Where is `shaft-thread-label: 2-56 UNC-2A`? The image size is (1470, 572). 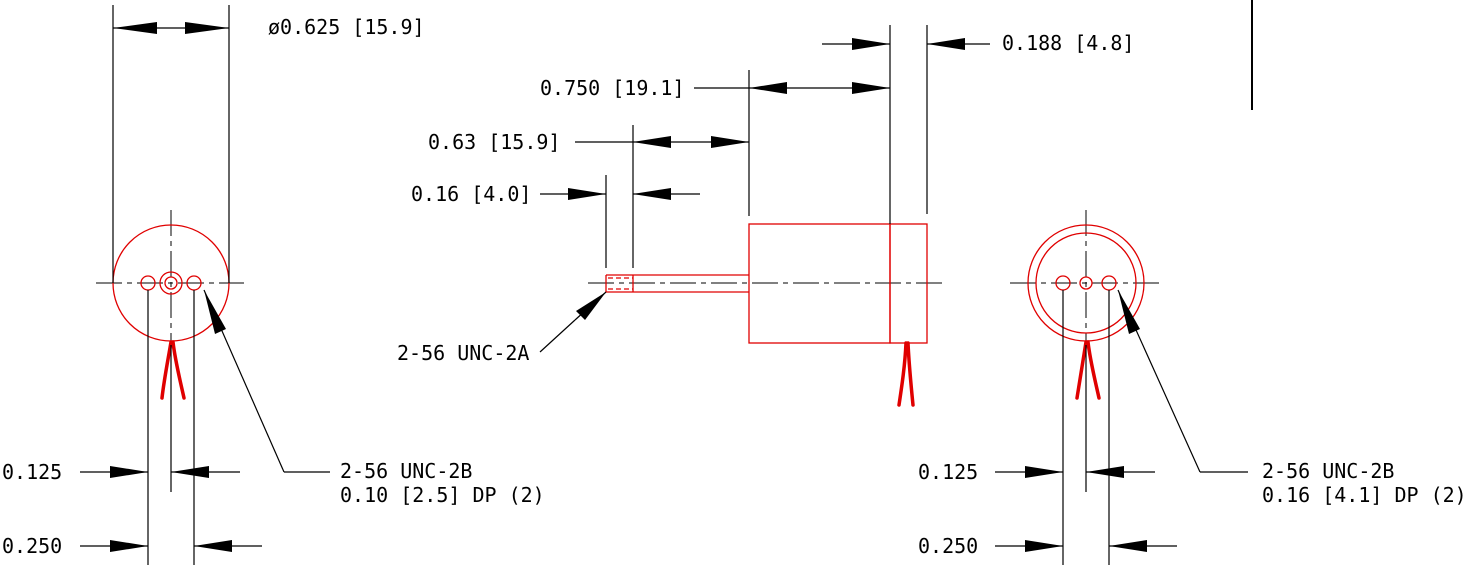
shaft-thread-label: 2-56 UNC-2A is located at coordinates (463, 353).